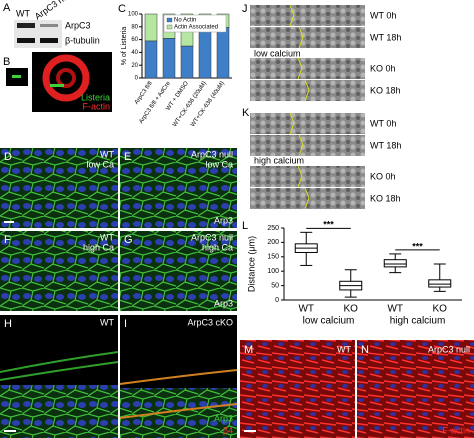  I want to click on panel-letter: E, so click(127, 157).